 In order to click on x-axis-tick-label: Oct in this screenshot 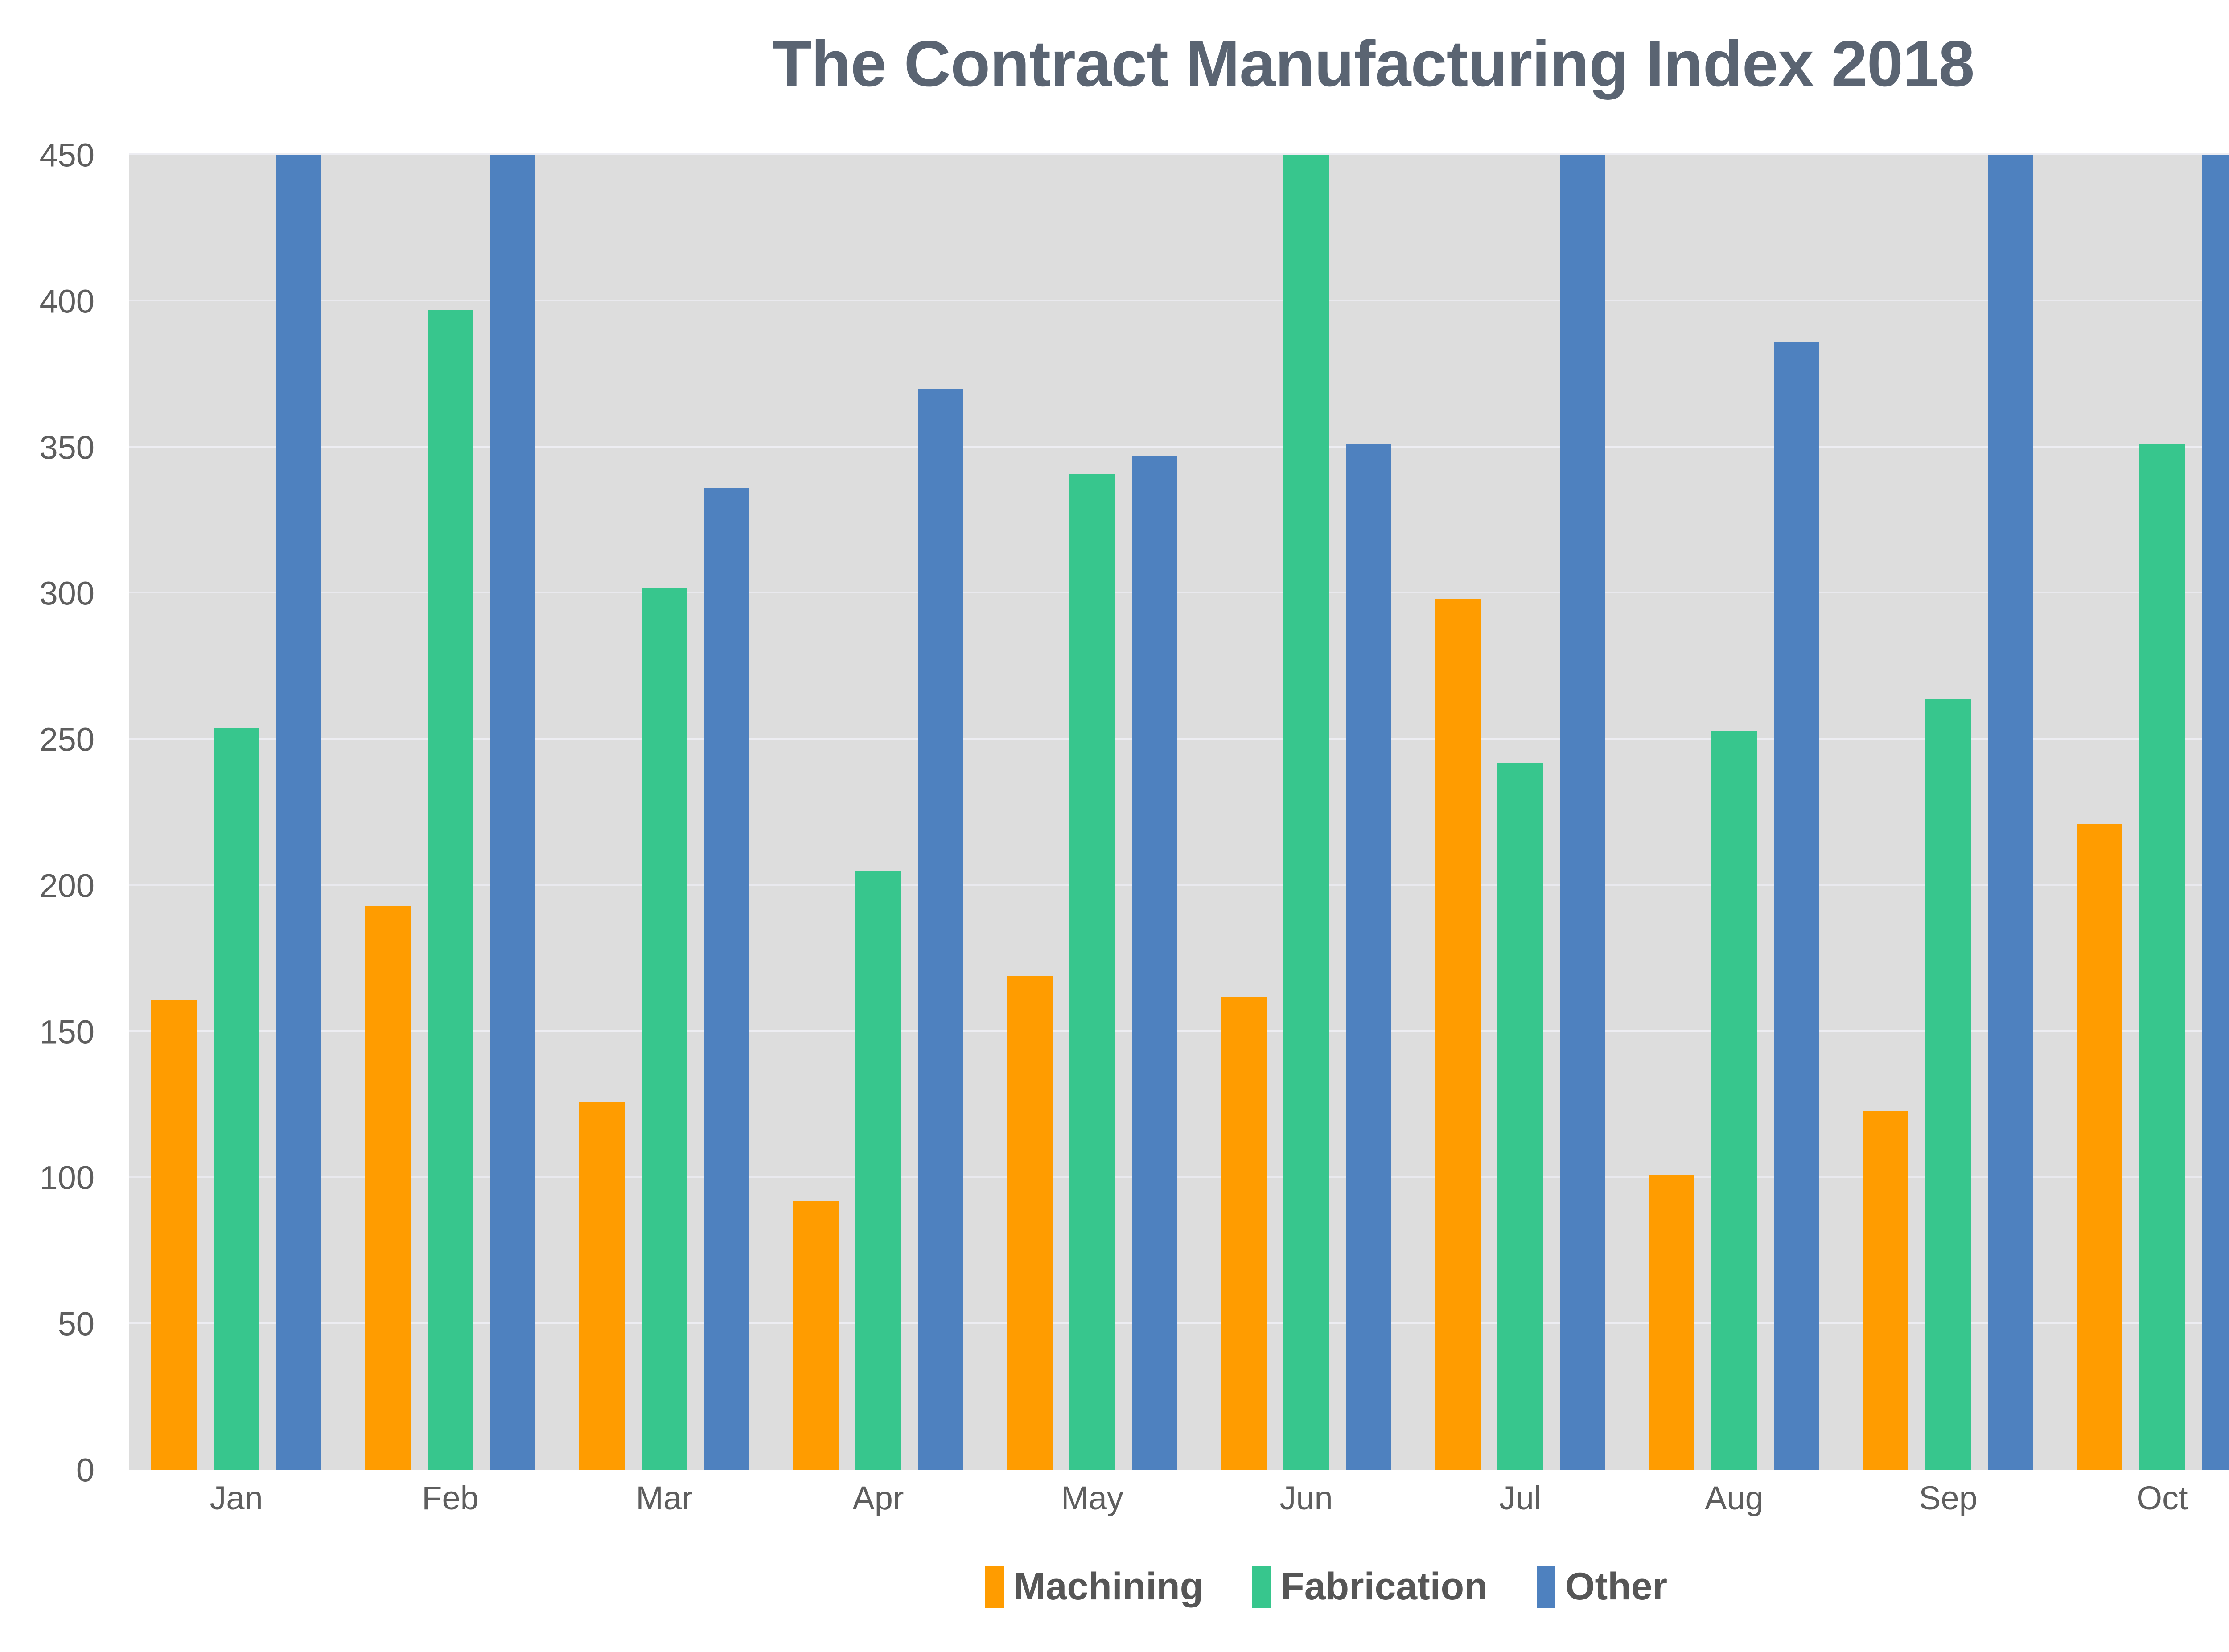, I will do `click(2162, 1497)`.